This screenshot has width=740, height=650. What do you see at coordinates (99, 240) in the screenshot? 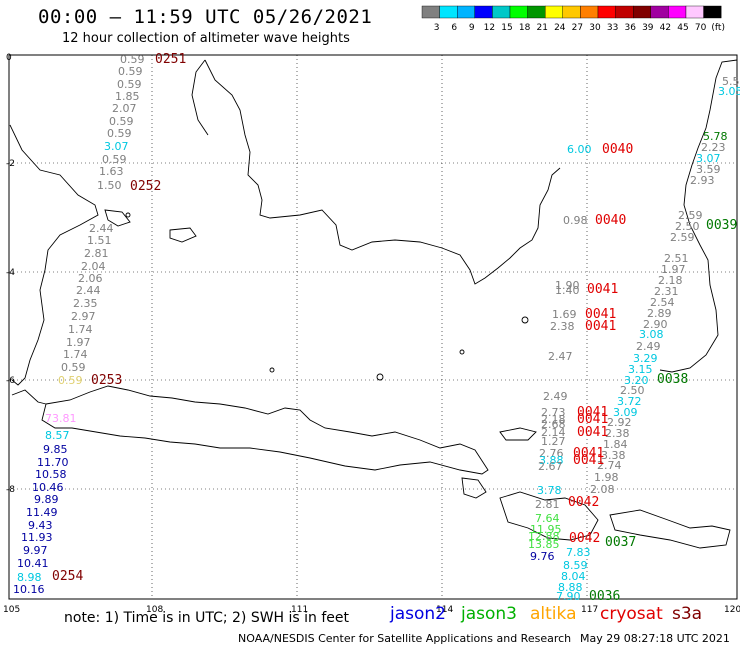
I see `wave-height-value: 1.51` at bounding box center [99, 240].